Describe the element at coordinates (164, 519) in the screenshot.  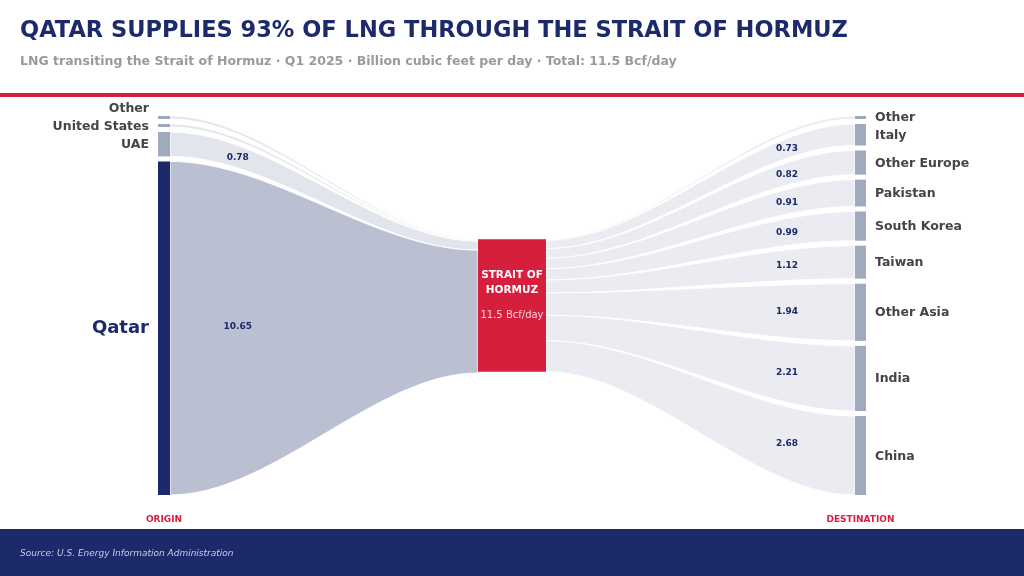
I see `text: ORIGIN` at that location.